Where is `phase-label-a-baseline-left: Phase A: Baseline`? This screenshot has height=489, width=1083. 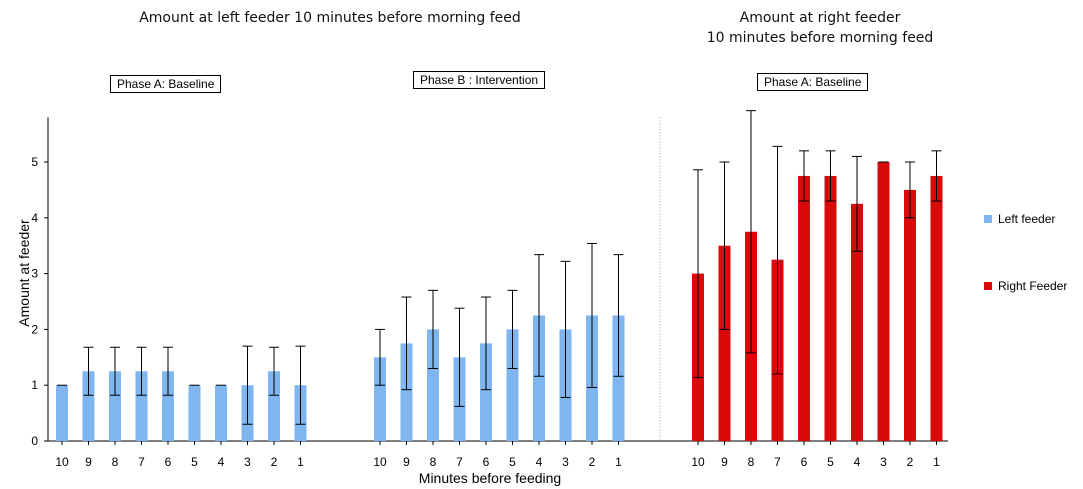 phase-label-a-baseline-left: Phase A: Baseline is located at coordinates (166, 84).